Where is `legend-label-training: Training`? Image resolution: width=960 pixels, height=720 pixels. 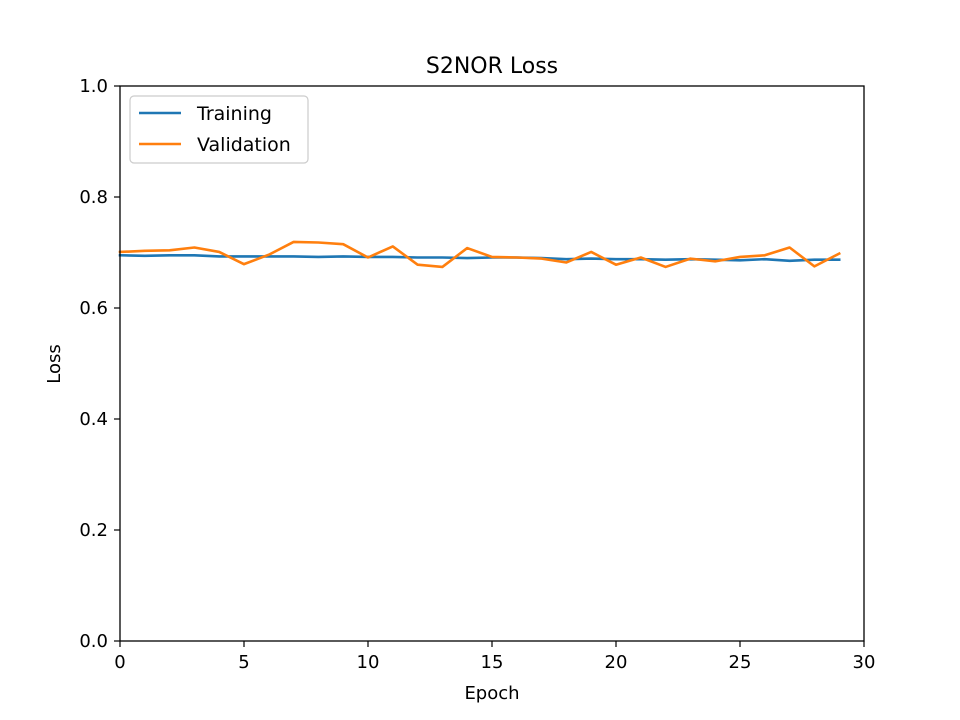 legend-label-training: Training is located at coordinates (234, 114).